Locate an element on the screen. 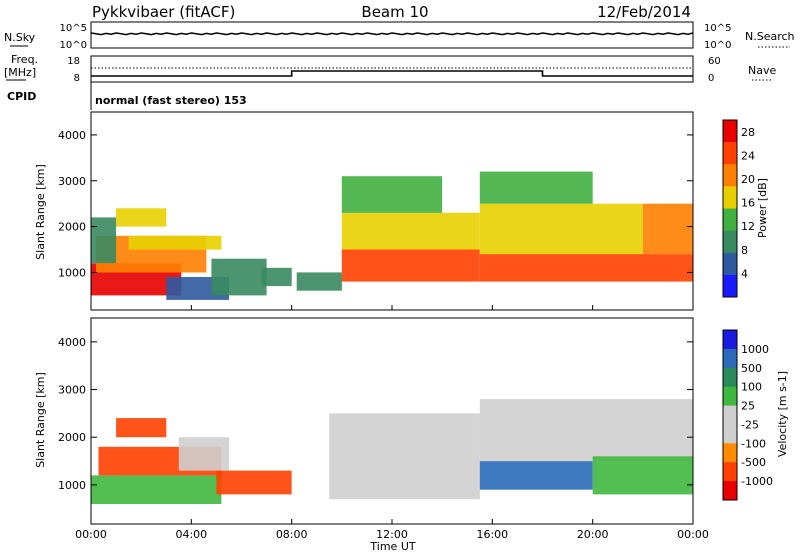 This screenshot has width=800, height=558. freq-strip: Freq. [MHz] 18 8 60 0 Nave is located at coordinates (390, 68).